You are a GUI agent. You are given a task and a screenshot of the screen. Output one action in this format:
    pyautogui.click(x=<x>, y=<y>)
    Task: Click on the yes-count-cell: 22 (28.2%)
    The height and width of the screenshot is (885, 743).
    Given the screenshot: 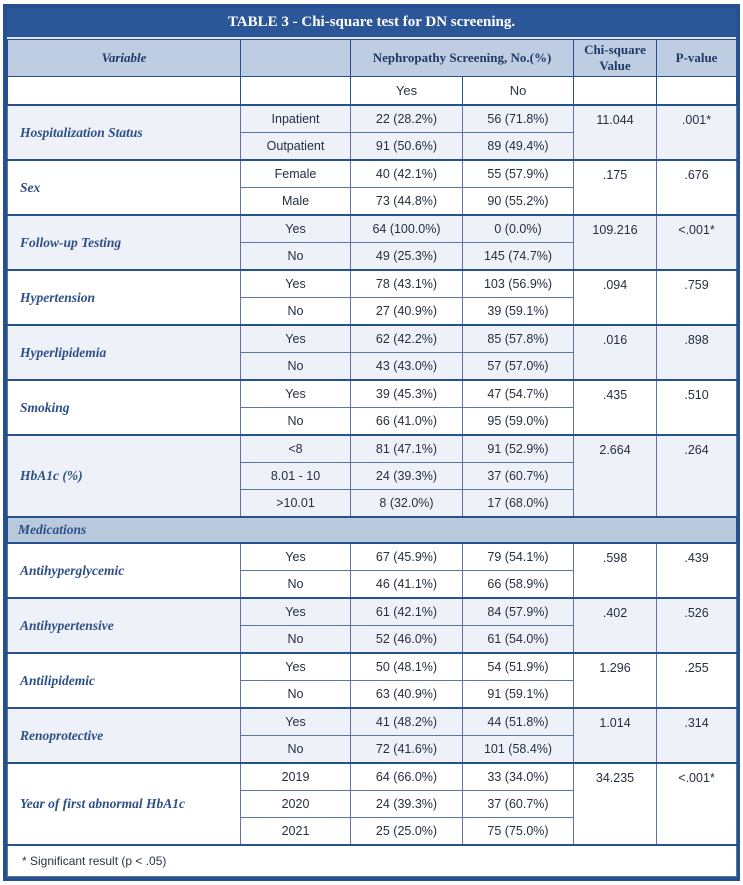 What is the action you would take?
    pyautogui.click(x=406, y=118)
    